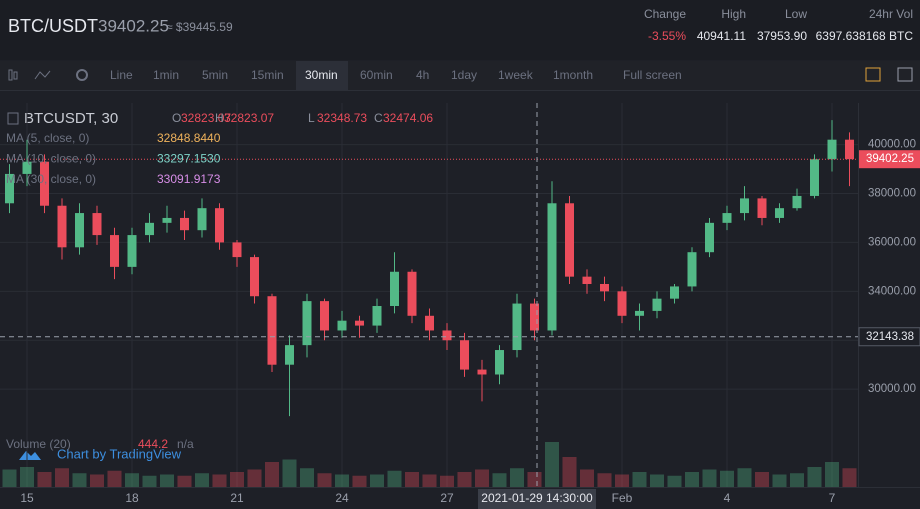 The image size is (920, 509). What do you see at coordinates (199, 27) in the screenshot?
I see `usd-price: ≈ $39445.59` at bounding box center [199, 27].